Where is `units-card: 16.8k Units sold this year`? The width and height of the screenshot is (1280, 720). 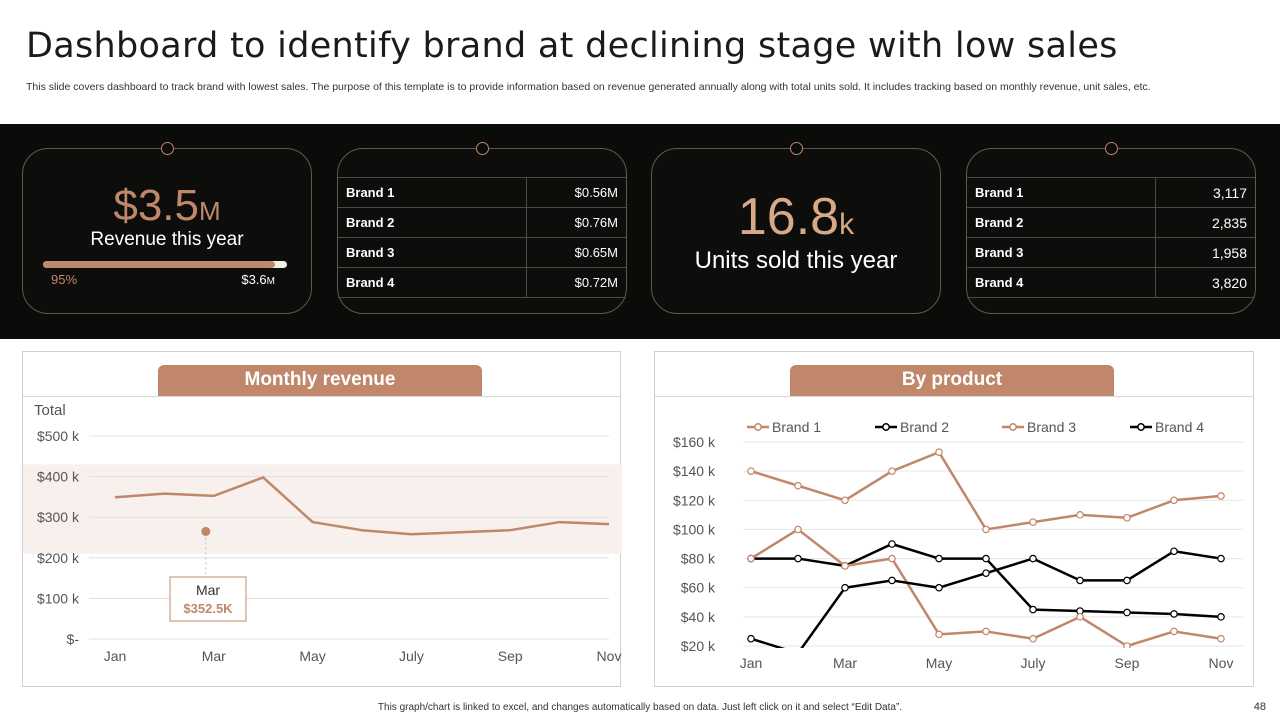
units-card: 16.8k Units sold this year is located at coordinates (796, 228).